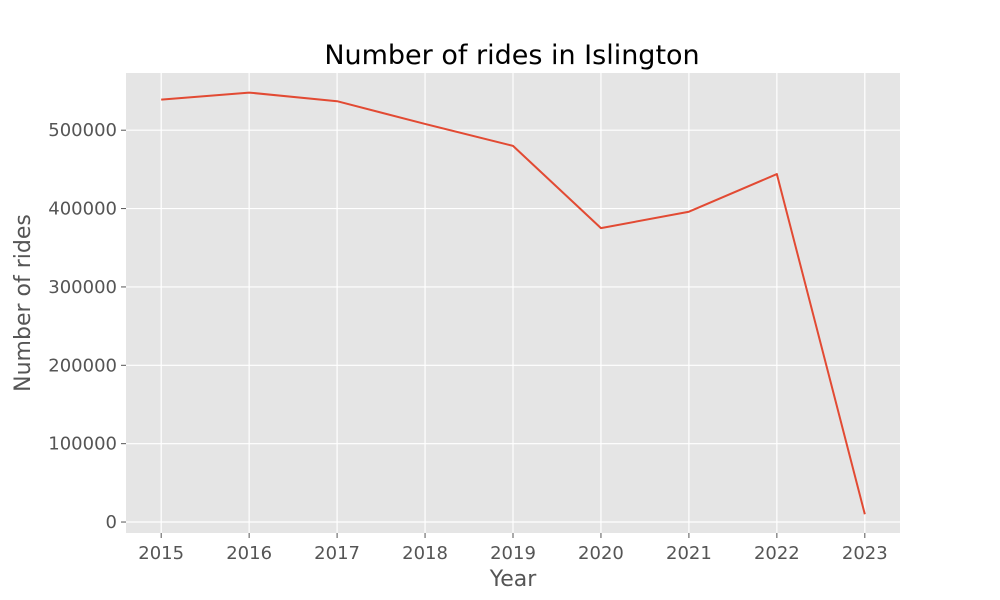 This screenshot has width=1000, height=600. Describe the element at coordinates (865, 553) in the screenshot. I see `x-tick-label: 2023` at that location.